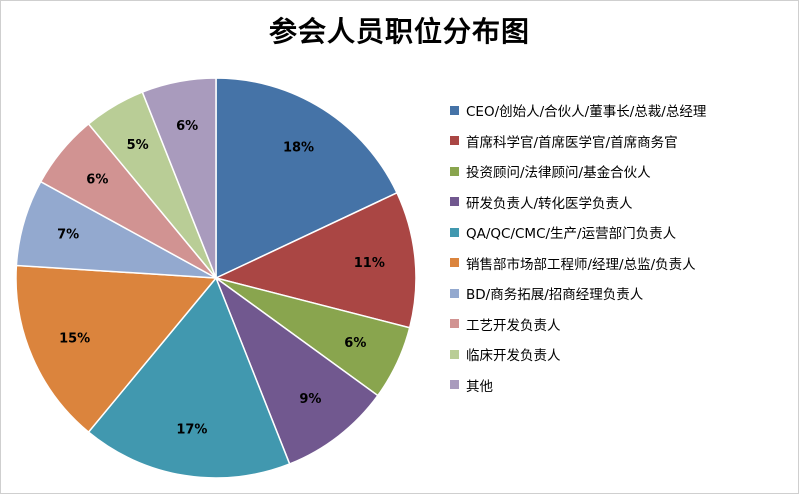 The image size is (799, 494). I want to click on slice-label-4: 9%, so click(310, 399).